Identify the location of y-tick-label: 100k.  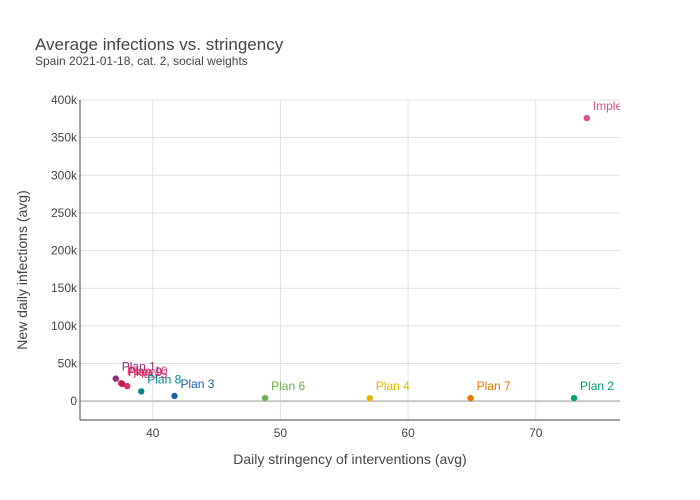
(64, 326).